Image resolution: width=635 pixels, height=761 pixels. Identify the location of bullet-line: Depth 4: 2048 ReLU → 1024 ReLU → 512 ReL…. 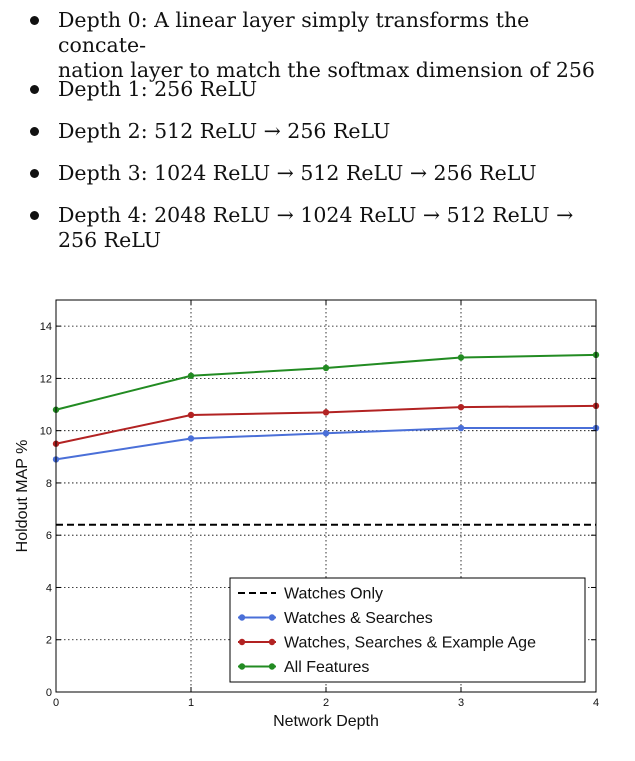
(316, 215).